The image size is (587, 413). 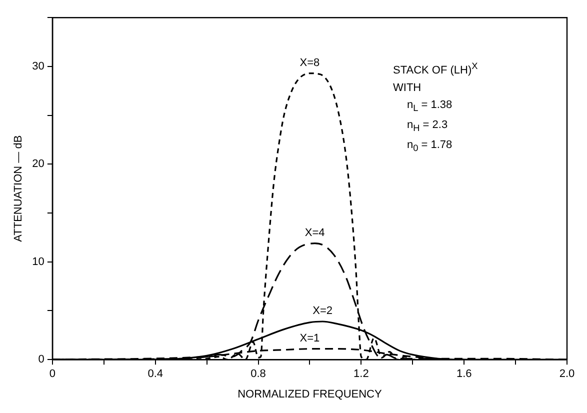 I want to click on series-label: X=1, so click(x=310, y=338).